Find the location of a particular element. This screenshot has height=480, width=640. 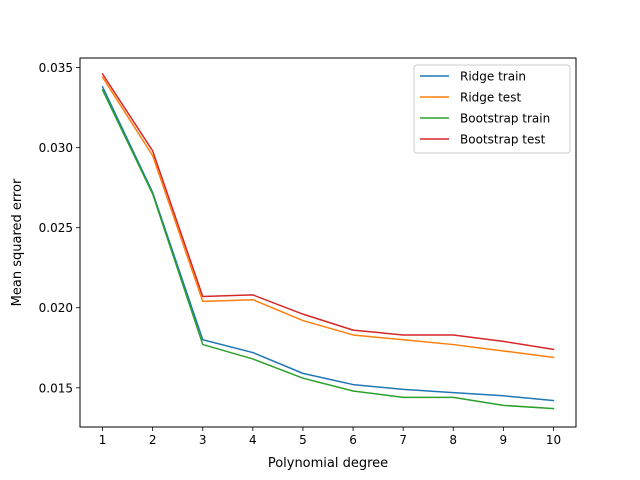

x-tick-label: 3 is located at coordinates (203, 440).